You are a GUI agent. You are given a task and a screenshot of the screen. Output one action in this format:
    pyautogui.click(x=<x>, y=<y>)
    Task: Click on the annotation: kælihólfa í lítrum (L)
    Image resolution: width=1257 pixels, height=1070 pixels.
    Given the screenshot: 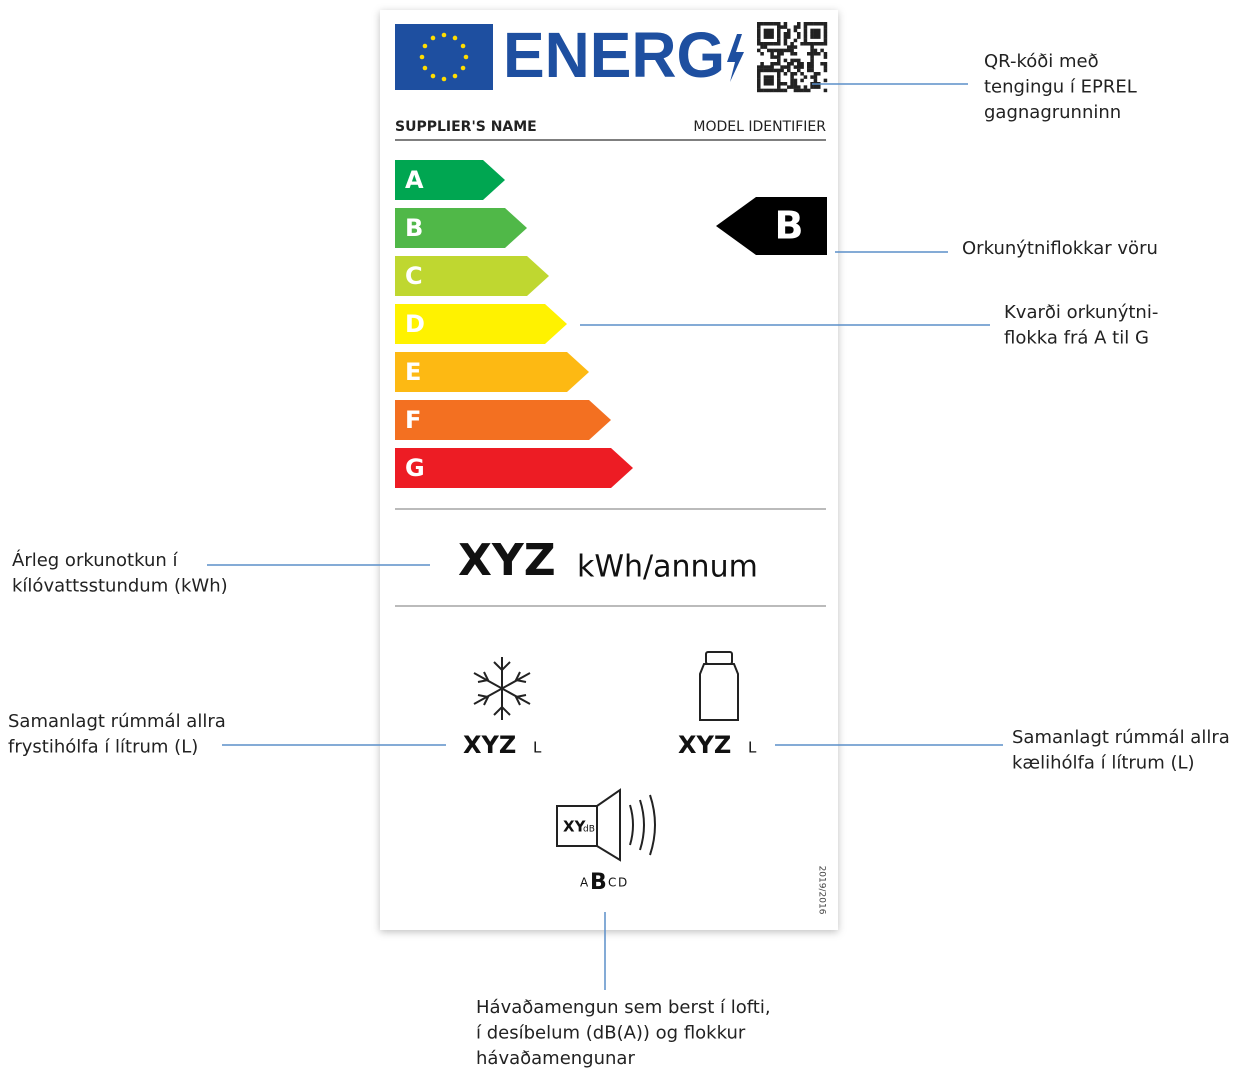 What is the action you would take?
    pyautogui.click(x=1103, y=763)
    